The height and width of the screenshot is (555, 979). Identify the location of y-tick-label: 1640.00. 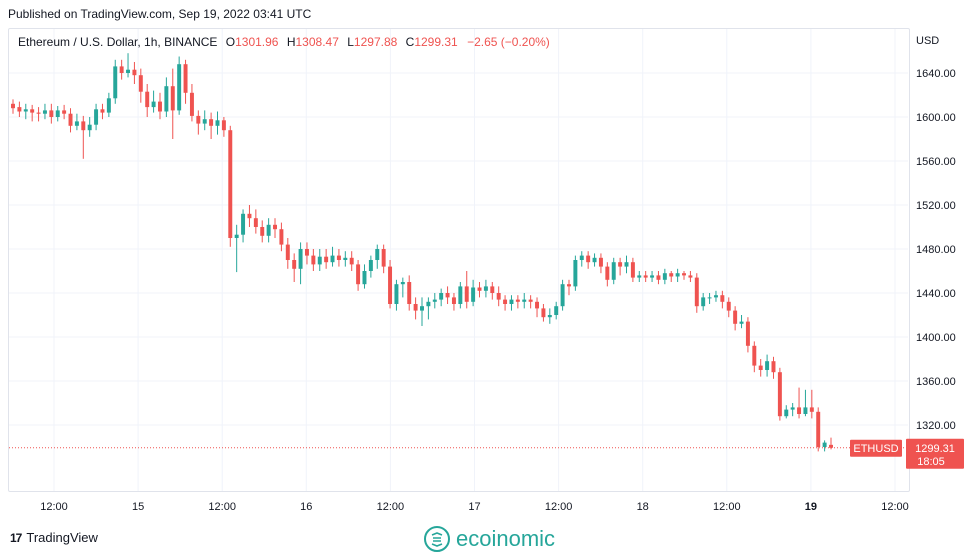
(936, 74).